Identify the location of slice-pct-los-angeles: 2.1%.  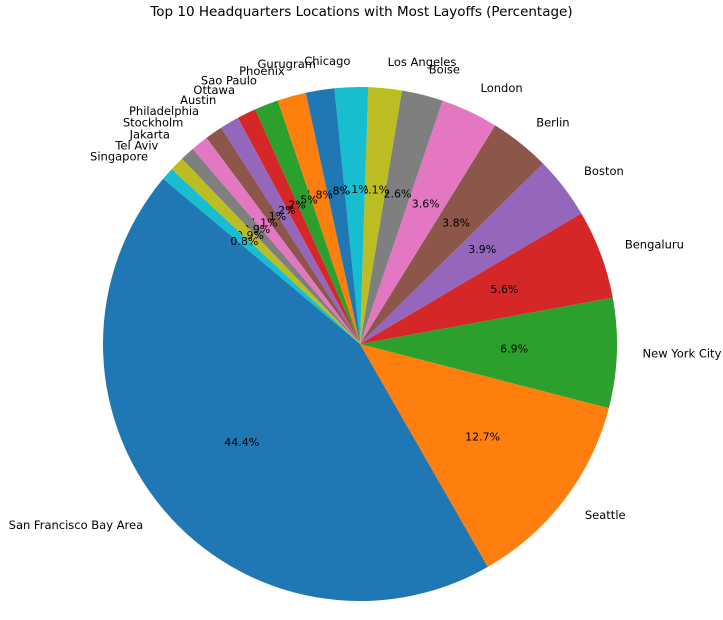
(375, 190).